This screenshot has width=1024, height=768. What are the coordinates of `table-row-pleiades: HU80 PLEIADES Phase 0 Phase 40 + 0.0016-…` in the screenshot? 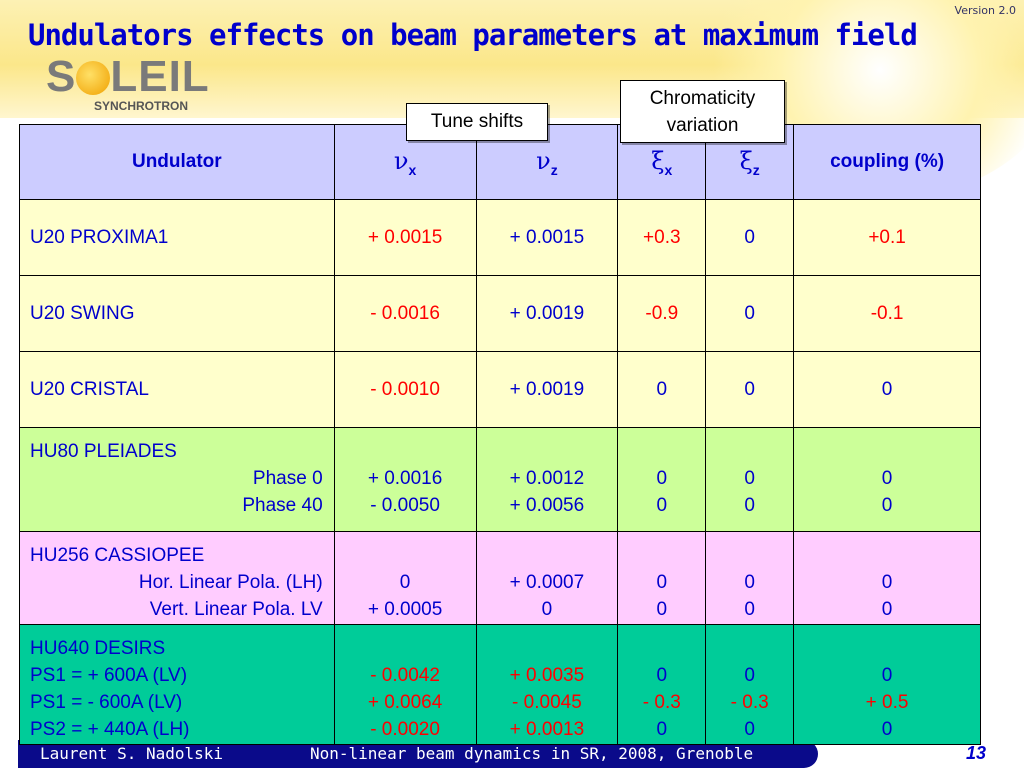 It's located at (500, 479).